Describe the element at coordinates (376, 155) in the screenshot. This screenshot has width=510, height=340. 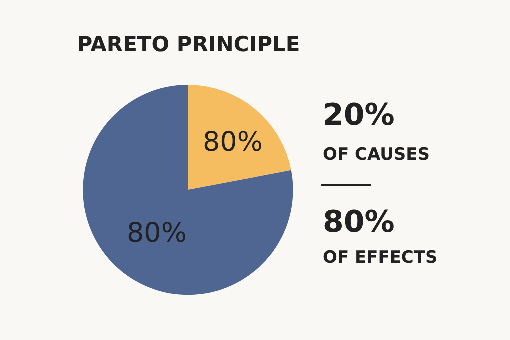
I see `text: OF CAUSES` at that location.